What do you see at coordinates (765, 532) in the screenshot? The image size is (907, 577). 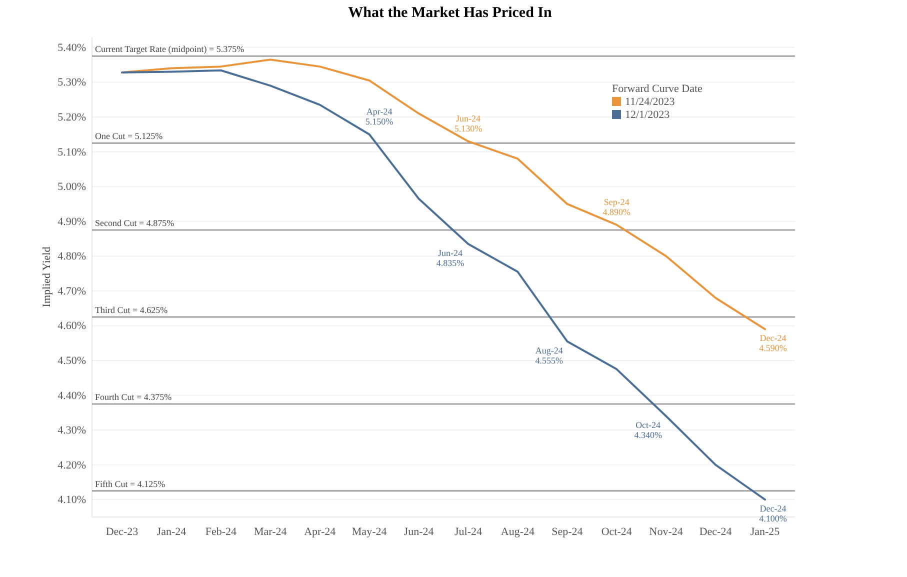 I see `x-tick-label: Jan-25` at bounding box center [765, 532].